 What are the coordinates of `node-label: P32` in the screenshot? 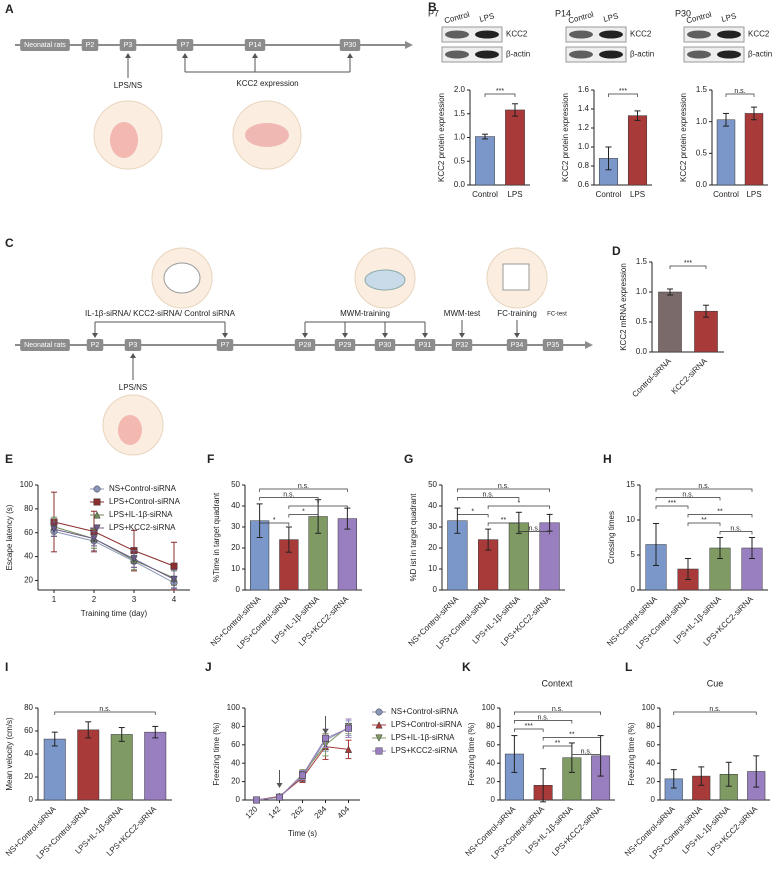 It's located at (462, 345).